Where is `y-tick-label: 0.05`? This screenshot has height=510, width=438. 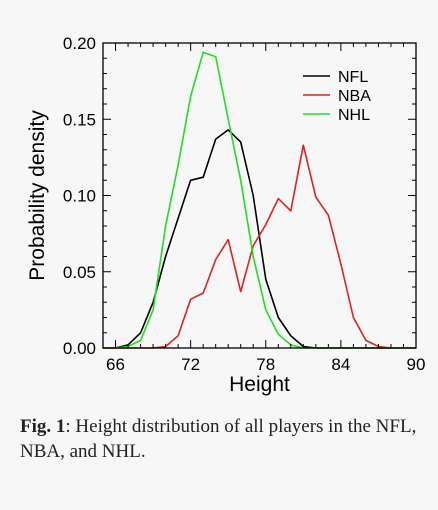
y-tick-label: 0.05 is located at coordinates (79, 272).